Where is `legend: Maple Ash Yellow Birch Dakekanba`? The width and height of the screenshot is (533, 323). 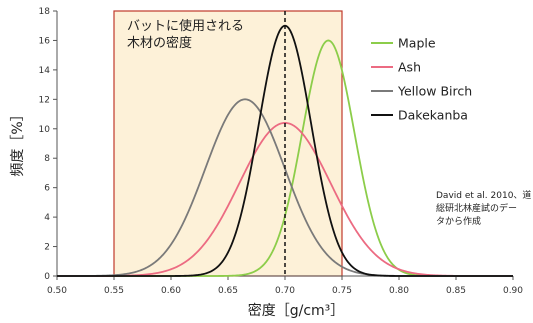 legend: Maple Ash Yellow Birch Dakekanba is located at coordinates (421, 79).